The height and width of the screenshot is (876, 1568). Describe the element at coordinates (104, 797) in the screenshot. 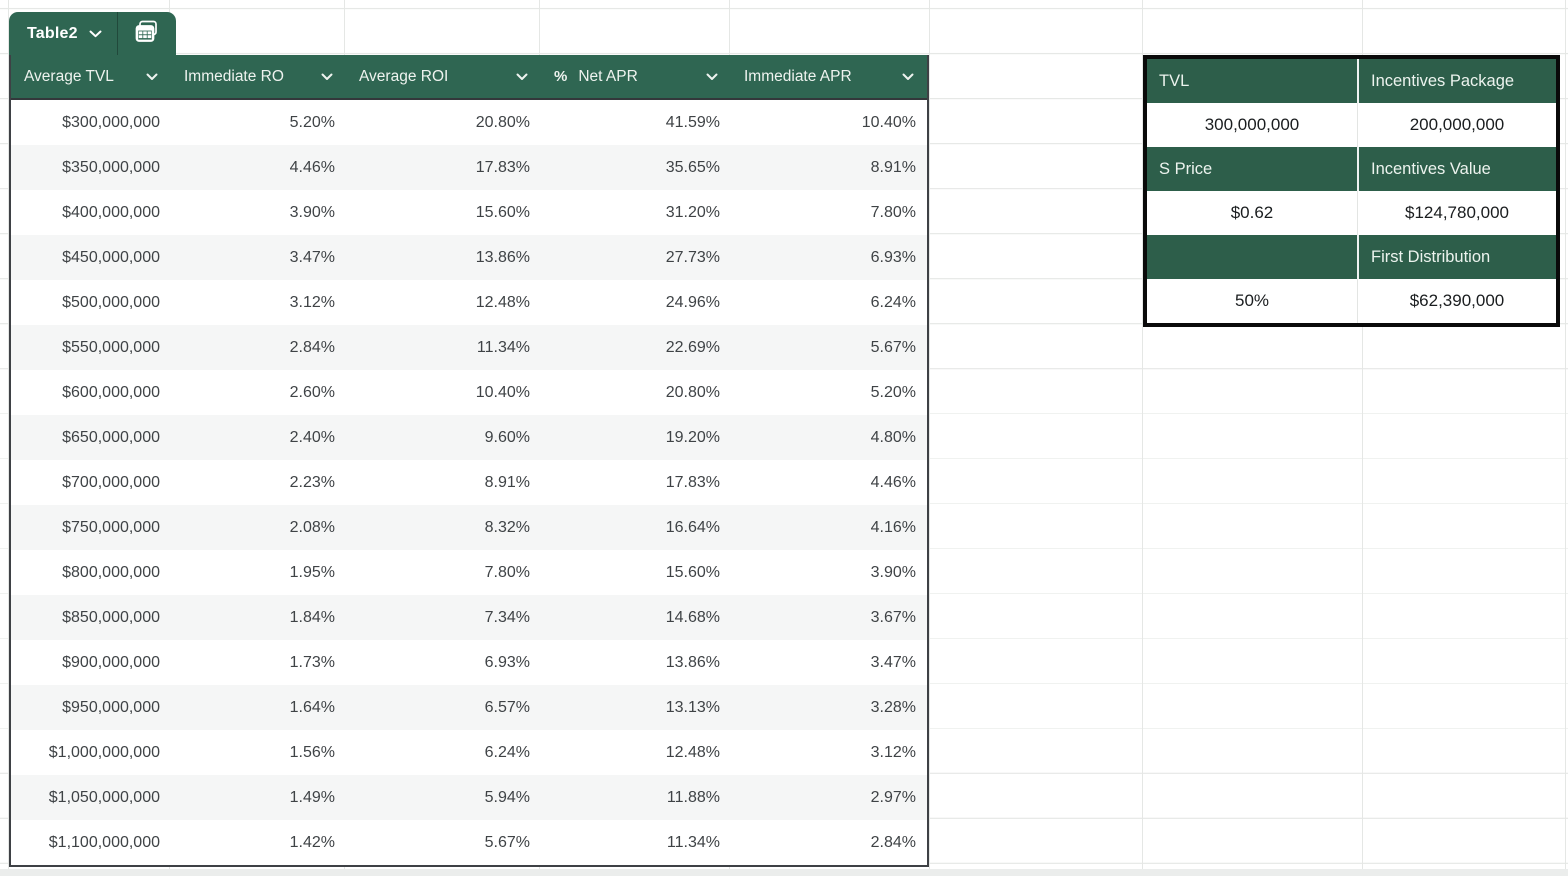

I see `table-cell: $1,050,000,000` at that location.